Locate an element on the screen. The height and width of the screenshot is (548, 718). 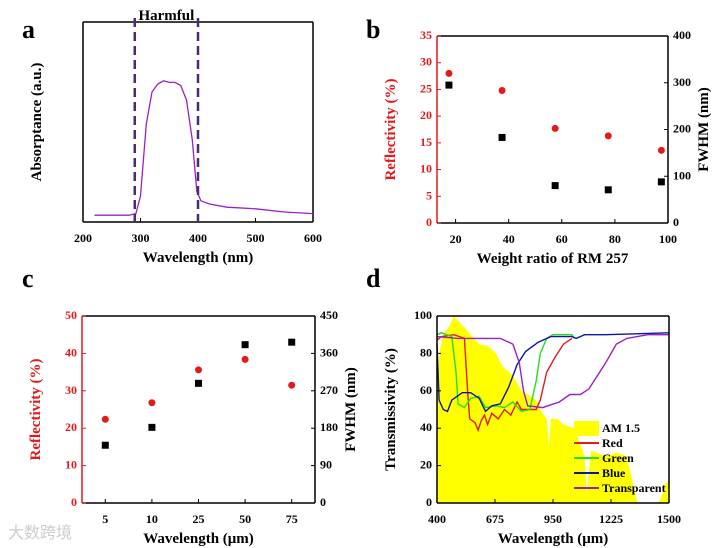
legend-swatch-am15 is located at coordinates (586, 428).